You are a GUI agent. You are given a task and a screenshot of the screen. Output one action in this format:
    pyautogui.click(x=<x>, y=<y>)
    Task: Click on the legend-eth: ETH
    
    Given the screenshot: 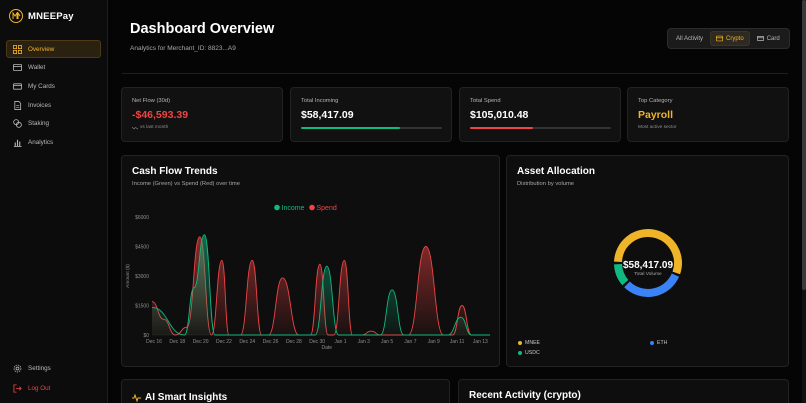 What is the action you would take?
    pyautogui.click(x=658, y=343)
    